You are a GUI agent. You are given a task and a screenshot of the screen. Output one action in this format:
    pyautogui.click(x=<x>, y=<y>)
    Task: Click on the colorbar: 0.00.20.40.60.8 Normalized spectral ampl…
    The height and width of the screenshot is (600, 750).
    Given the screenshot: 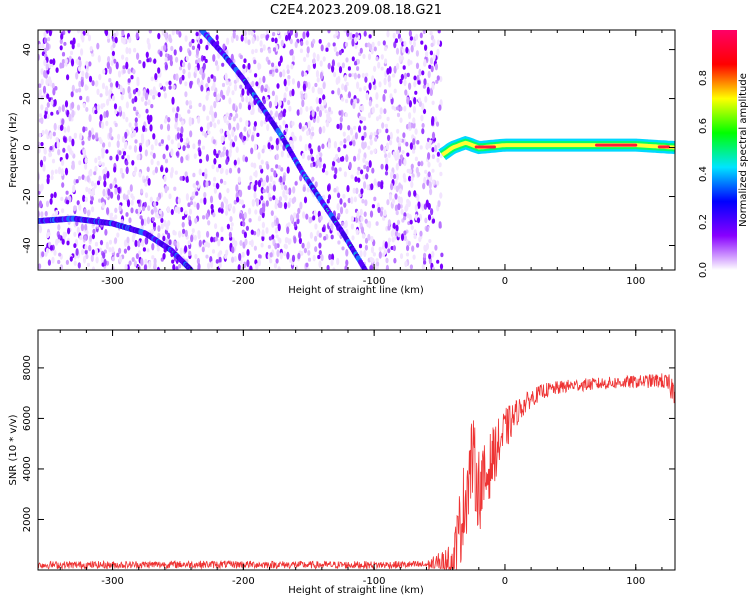 What is the action you would take?
    pyautogui.click(x=723, y=154)
    